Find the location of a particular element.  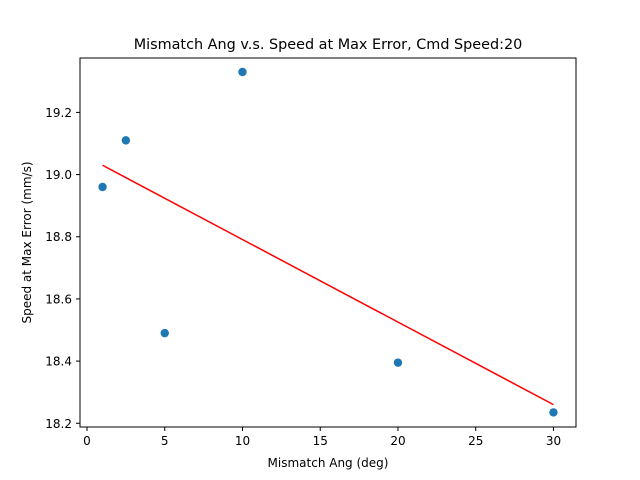

y-axis-label: Speed at Max Error (mm/s) is located at coordinates (27, 242).